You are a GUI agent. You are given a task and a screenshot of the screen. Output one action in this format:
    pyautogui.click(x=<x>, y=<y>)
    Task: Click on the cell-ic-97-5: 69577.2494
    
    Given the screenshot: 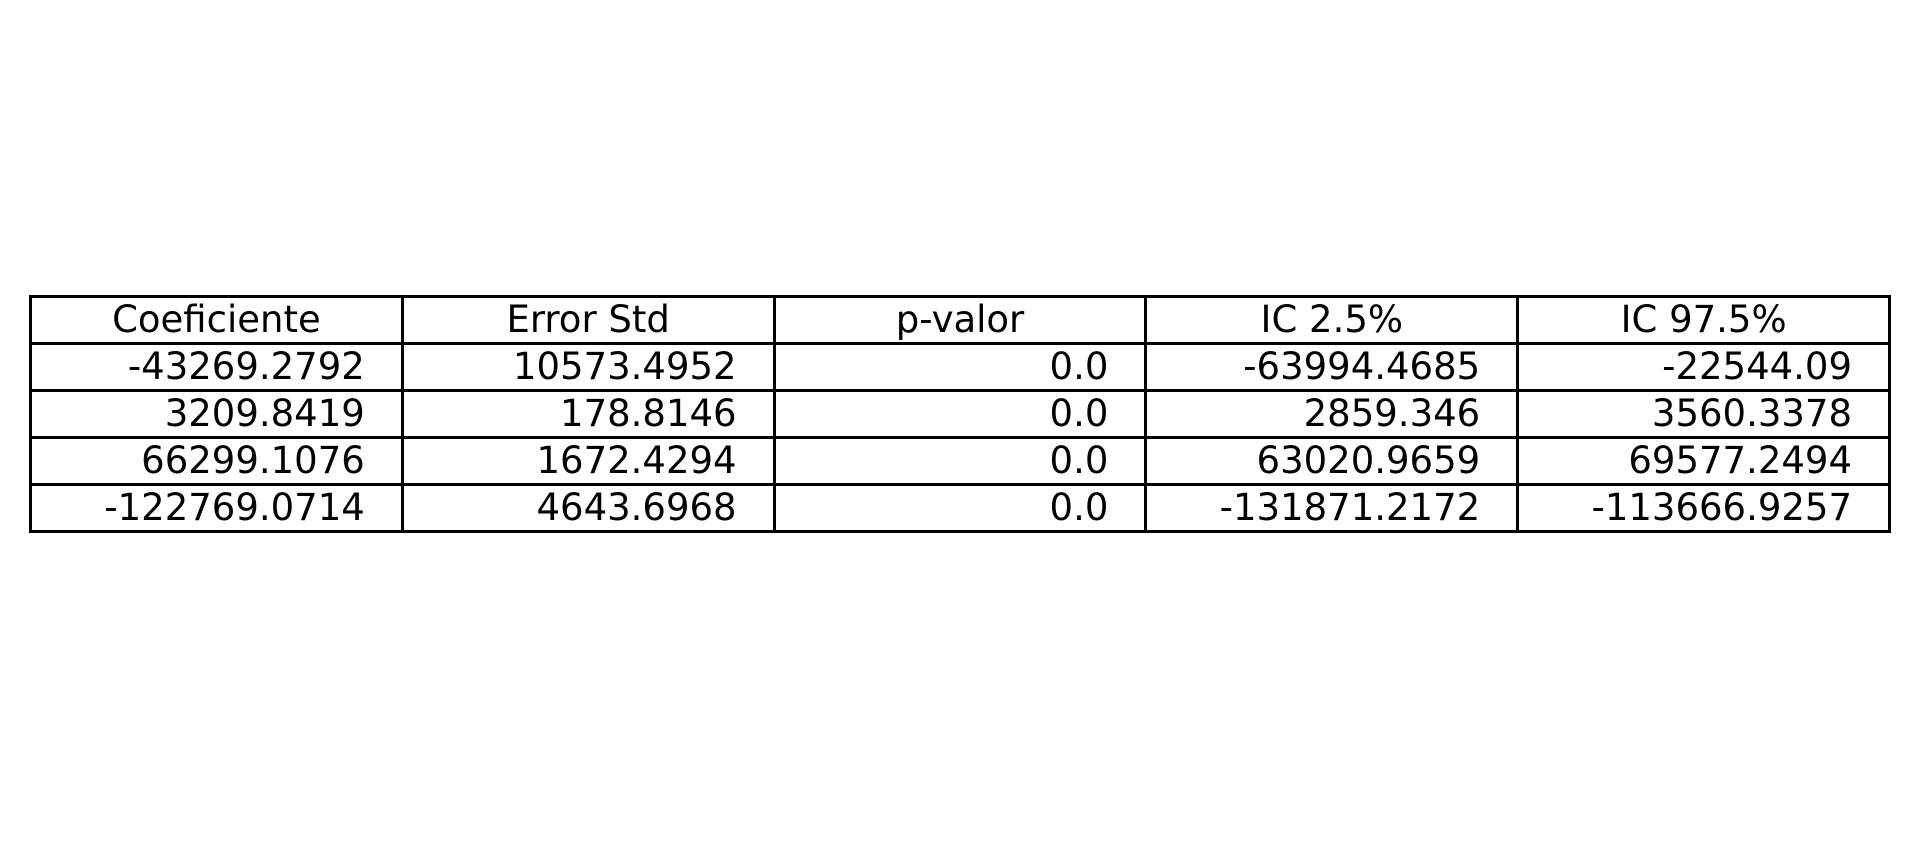 What is the action you would take?
    pyautogui.click(x=1703, y=461)
    